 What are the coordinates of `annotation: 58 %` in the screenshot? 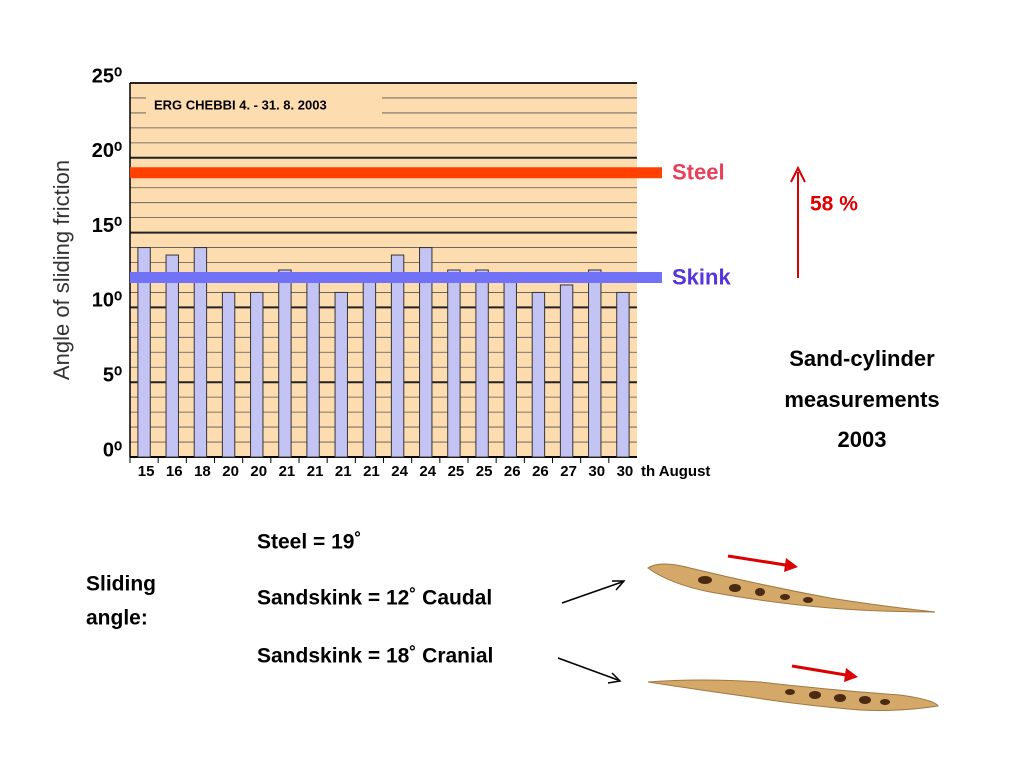 It's located at (834, 204).